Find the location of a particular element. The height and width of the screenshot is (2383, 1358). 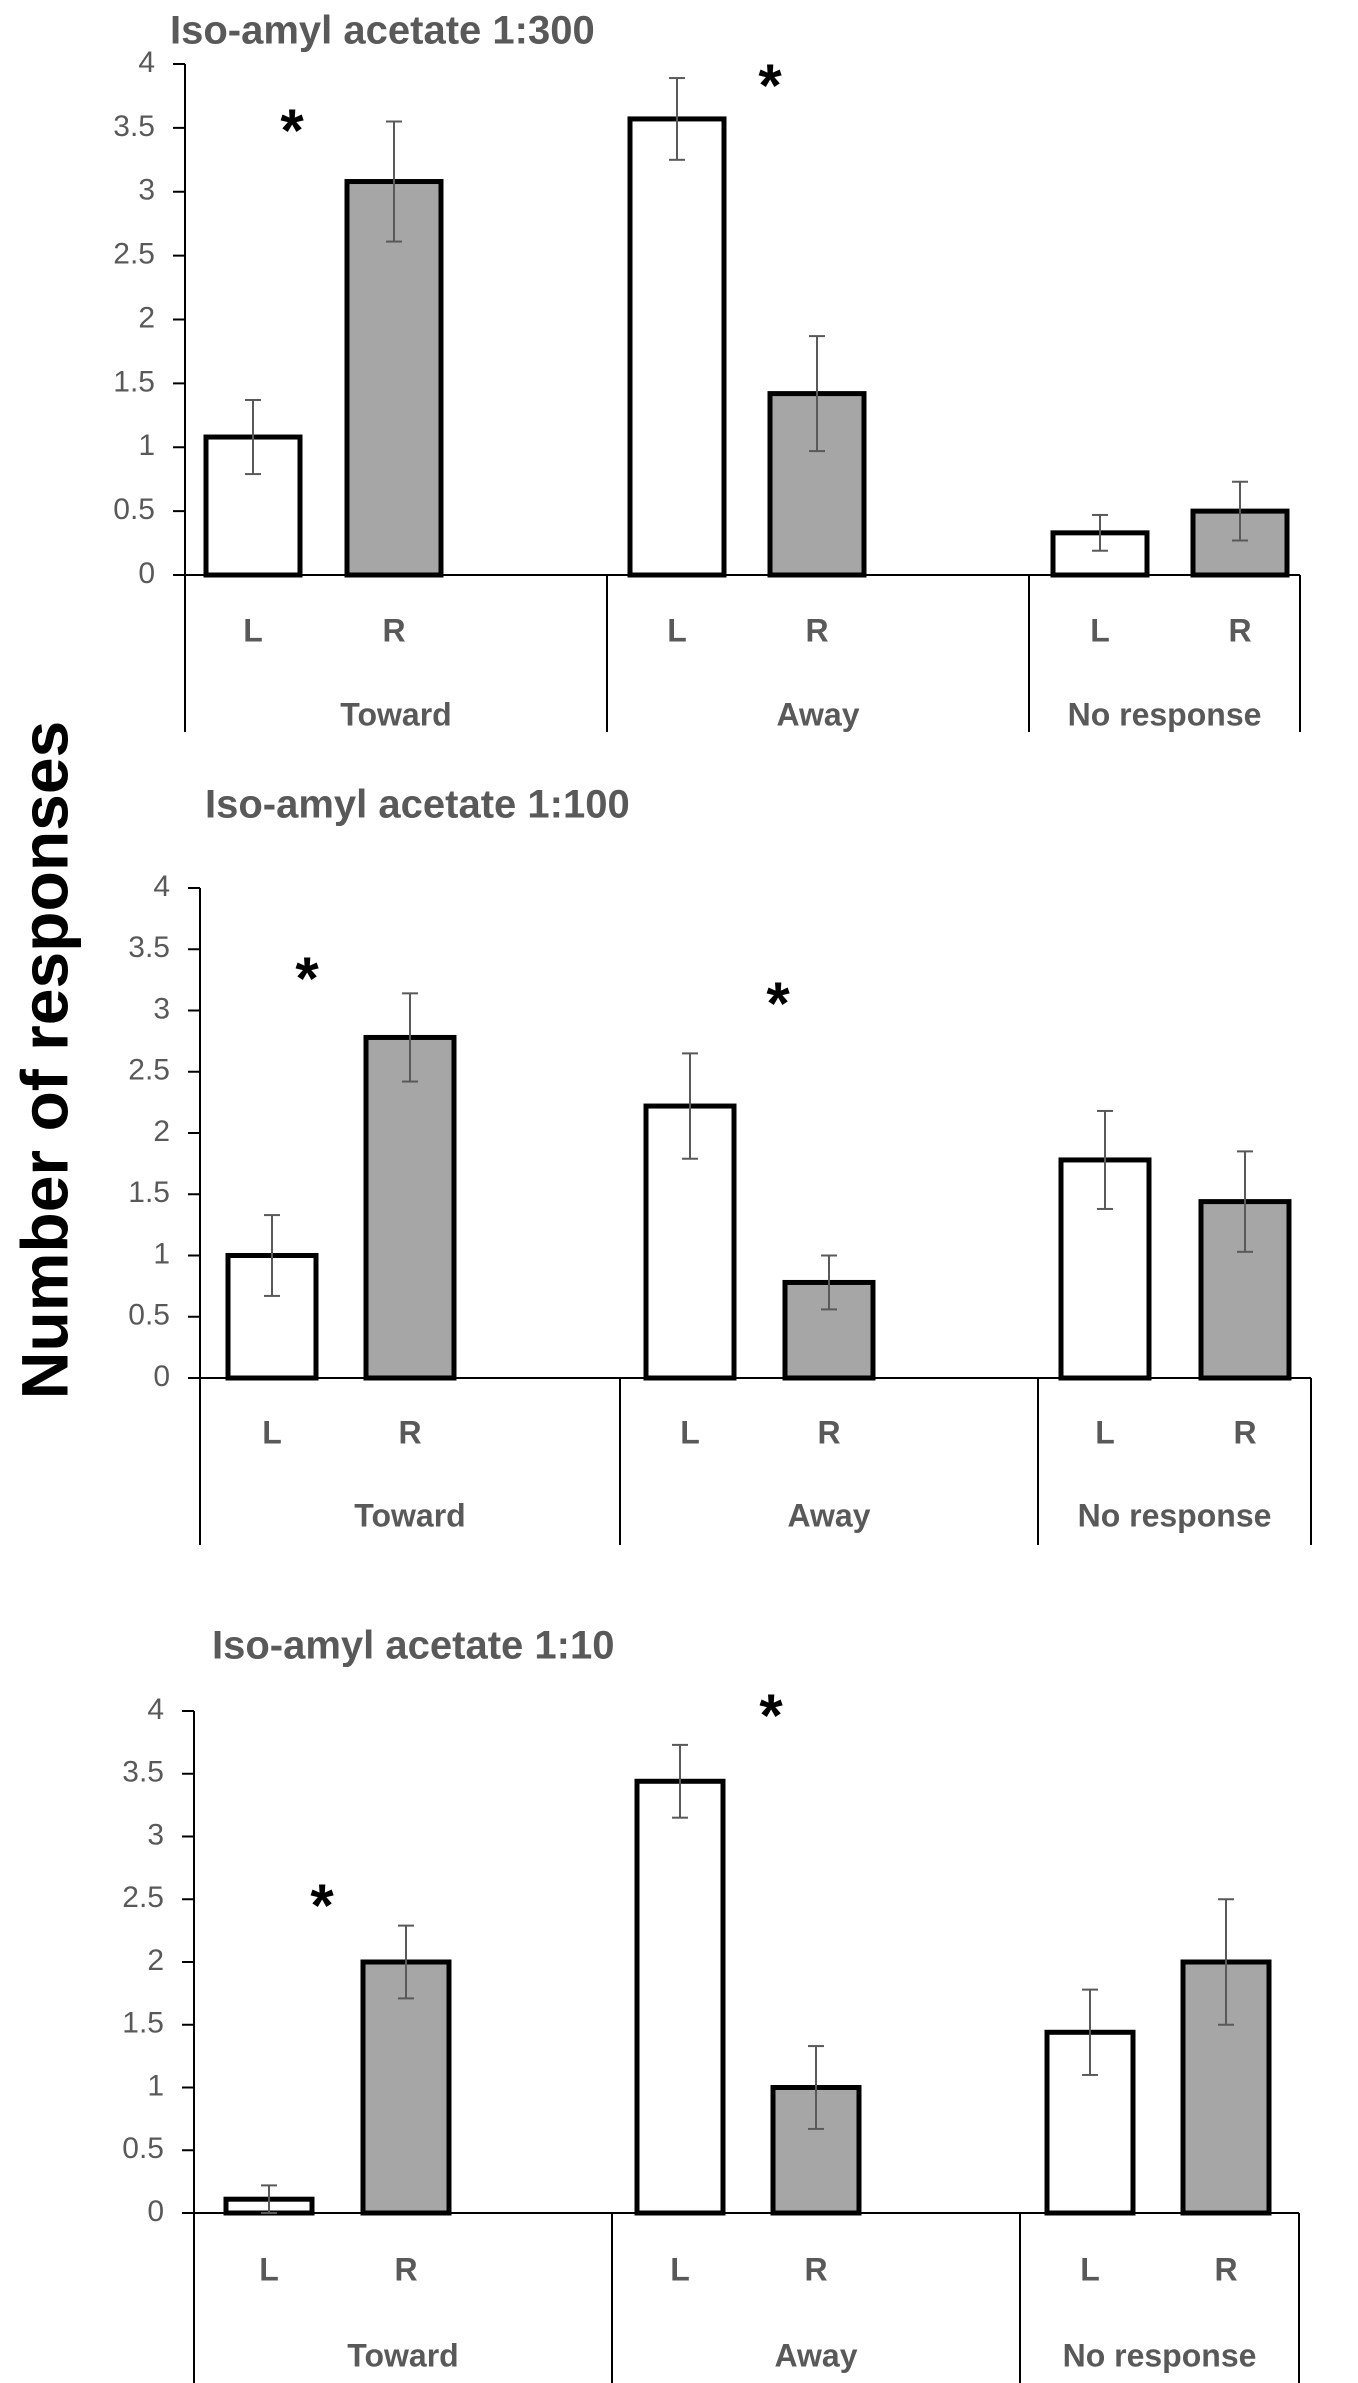

chart-title: Iso-amyl acetate 1:300 is located at coordinates (382, 31).